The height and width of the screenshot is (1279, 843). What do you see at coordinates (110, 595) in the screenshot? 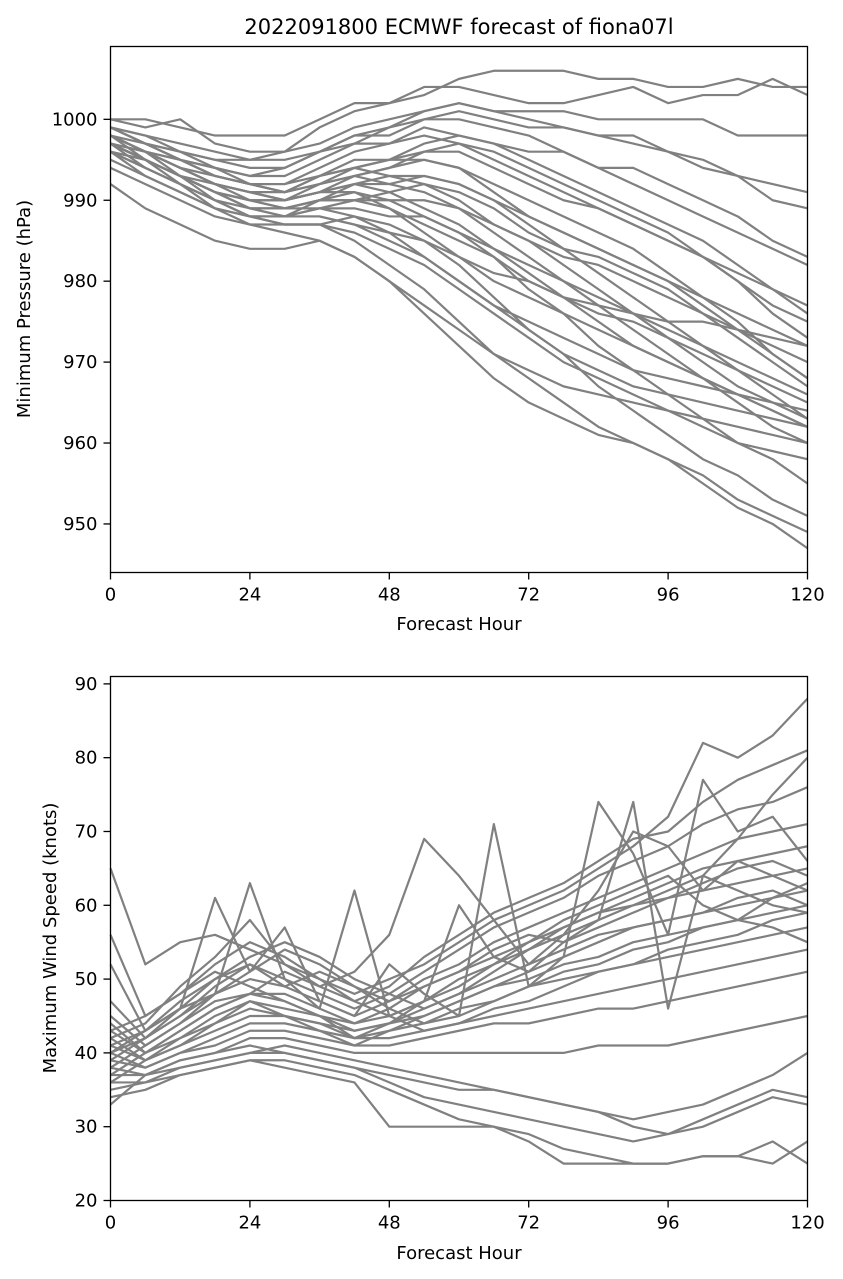
I see `pressure-x-tick-label: 0` at bounding box center [110, 595].